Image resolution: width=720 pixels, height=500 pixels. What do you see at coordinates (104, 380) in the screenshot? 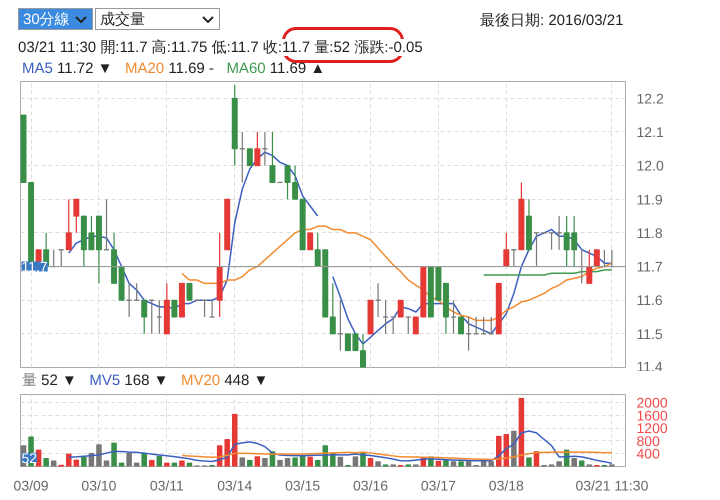
I see `text: MV5` at bounding box center [104, 380].